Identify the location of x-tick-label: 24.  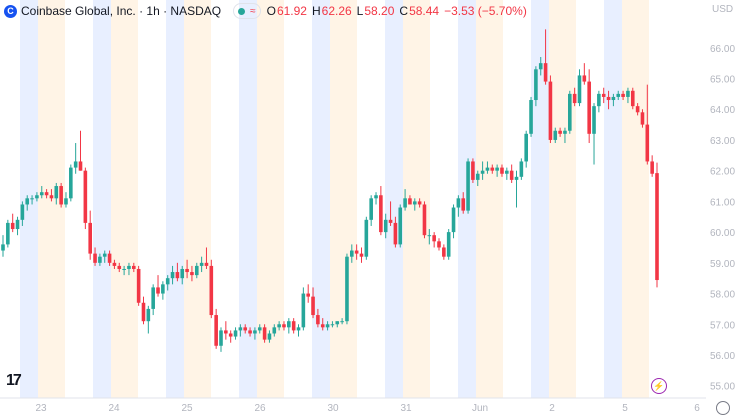
(114, 408).